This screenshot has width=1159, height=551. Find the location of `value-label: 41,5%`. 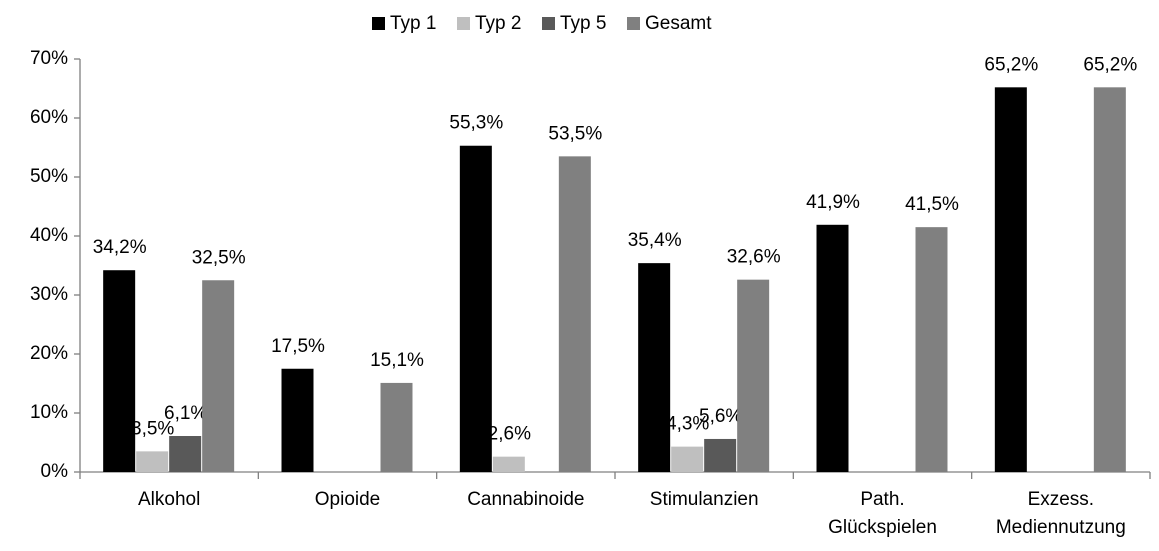

value-label: 41,5% is located at coordinates (932, 204).